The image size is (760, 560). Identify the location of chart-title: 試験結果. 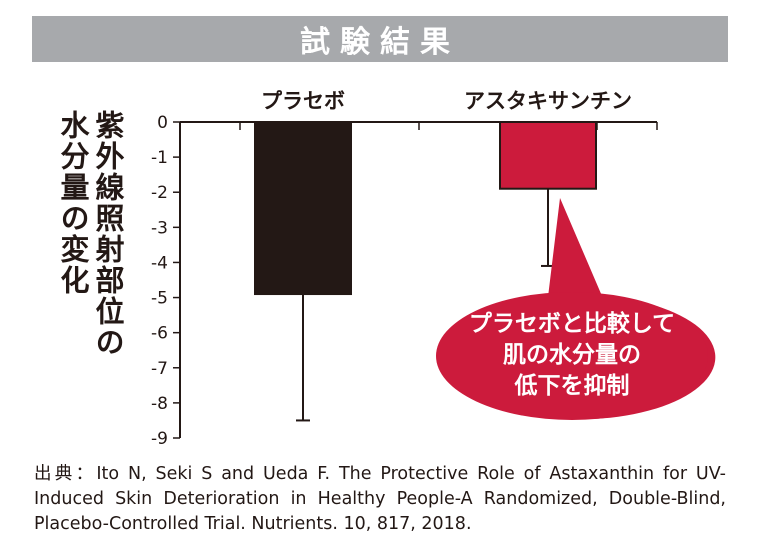
(380, 42).